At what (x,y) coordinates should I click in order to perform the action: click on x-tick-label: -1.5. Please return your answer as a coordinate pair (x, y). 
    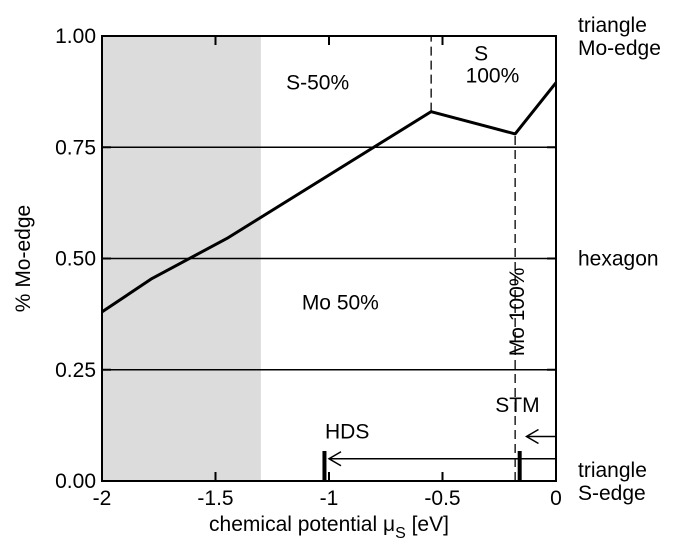
    Looking at the image, I should click on (215, 498).